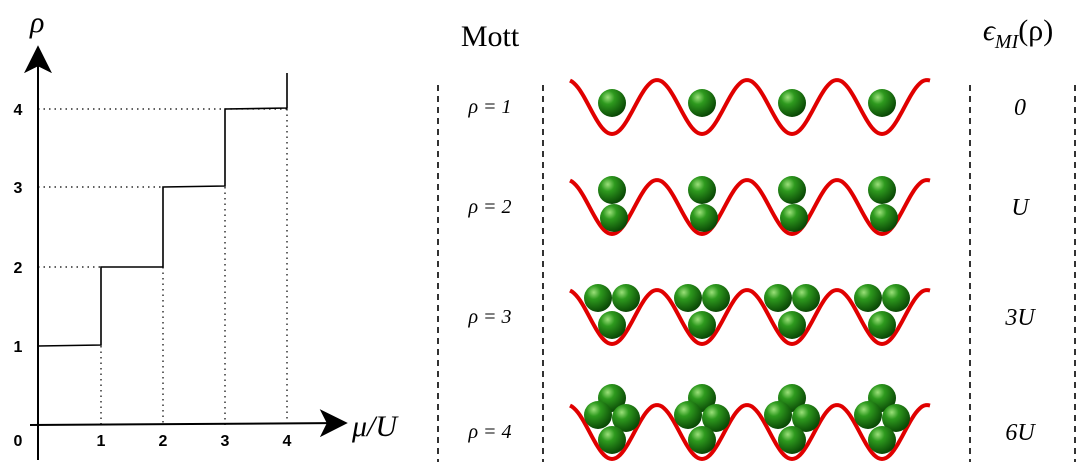 This screenshot has height=467, width=1084. What do you see at coordinates (18, 441) in the screenshot?
I see `x-tick-label: 0` at bounding box center [18, 441].